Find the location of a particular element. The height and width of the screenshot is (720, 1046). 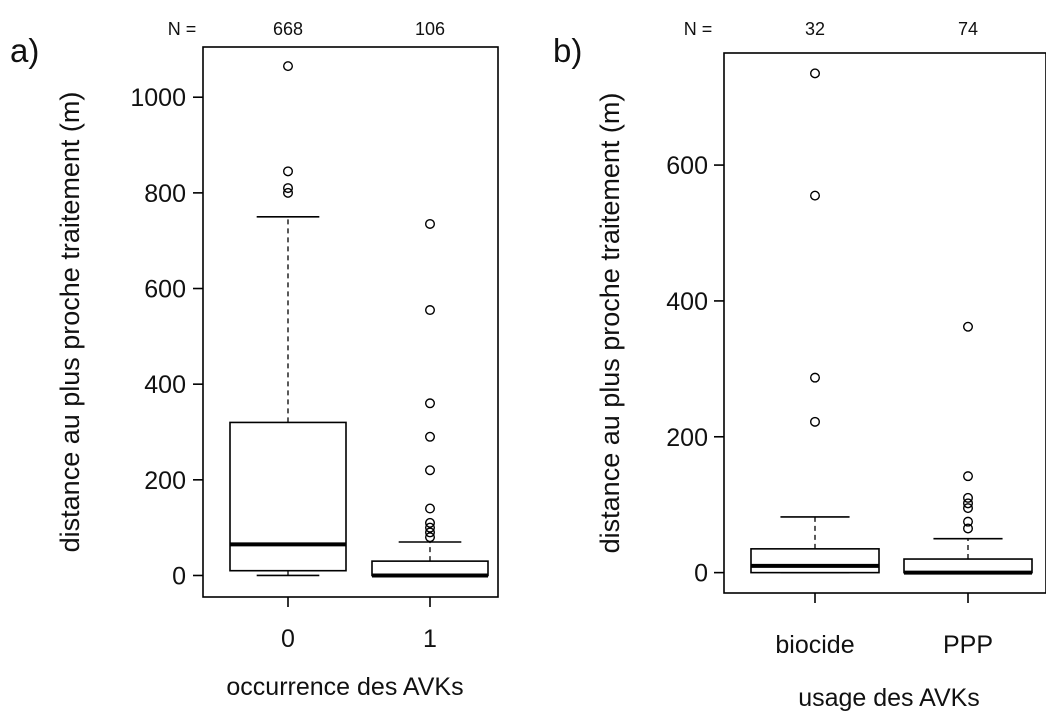

n-count: 74 is located at coordinates (968, 29).